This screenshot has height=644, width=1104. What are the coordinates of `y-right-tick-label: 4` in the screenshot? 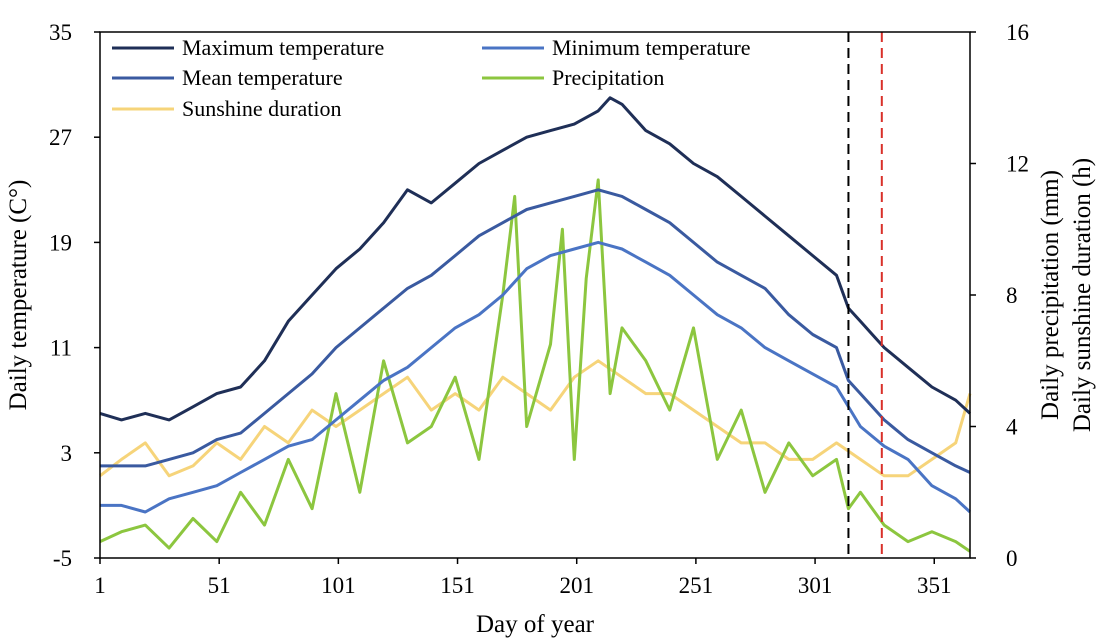 It's located at (1012, 427).